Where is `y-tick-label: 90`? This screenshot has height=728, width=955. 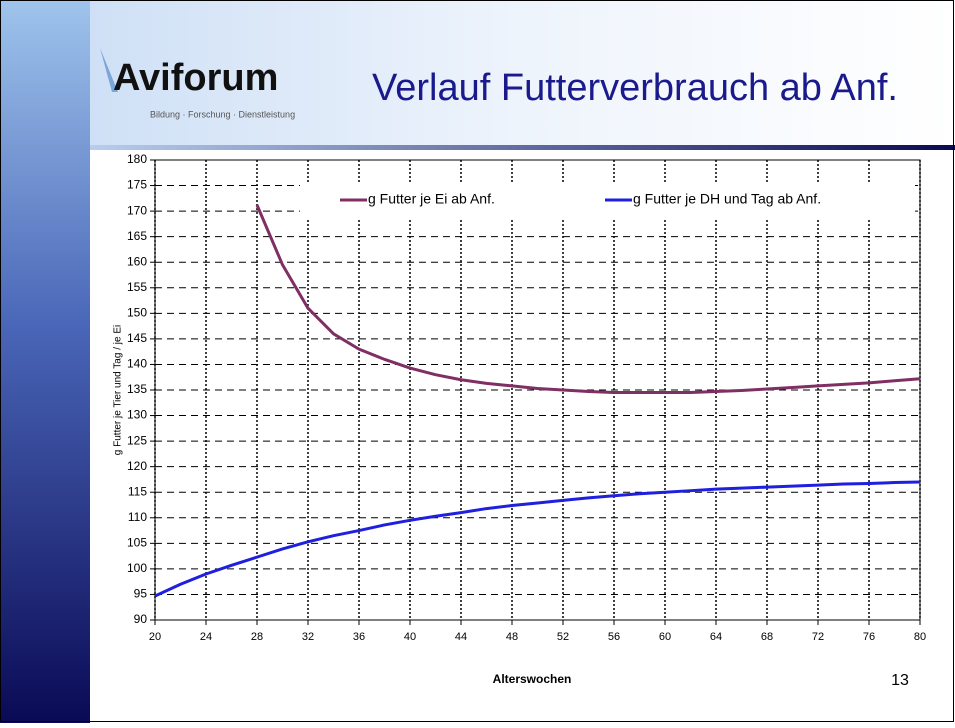 y-tick-label: 90 is located at coordinates (141, 619).